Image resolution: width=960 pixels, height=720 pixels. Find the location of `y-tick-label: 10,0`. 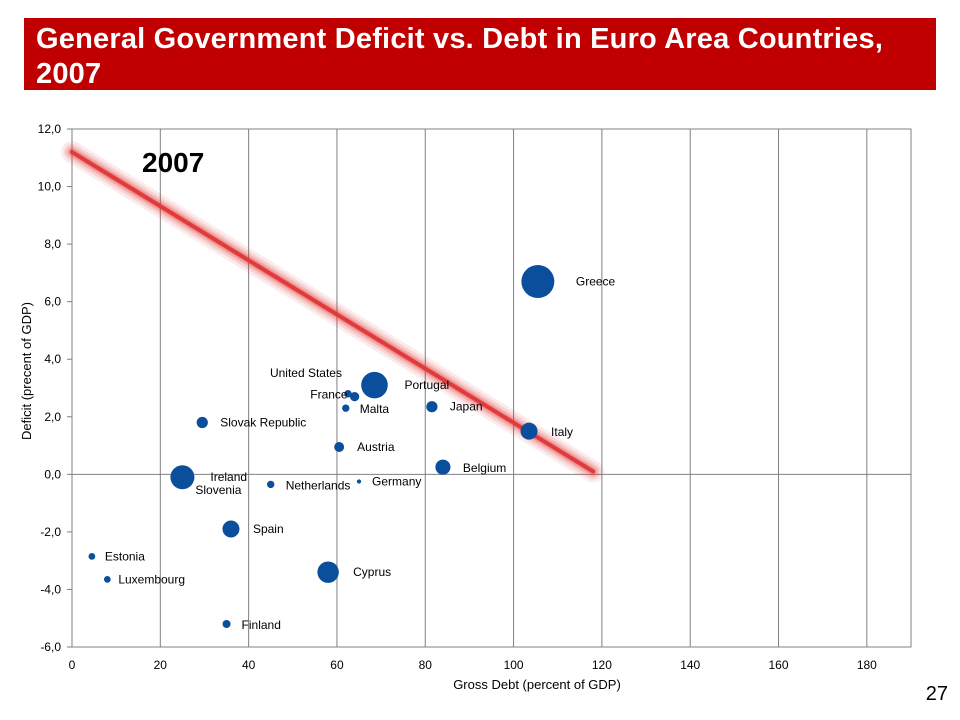

y-tick-label: 10,0 is located at coordinates (50, 187).